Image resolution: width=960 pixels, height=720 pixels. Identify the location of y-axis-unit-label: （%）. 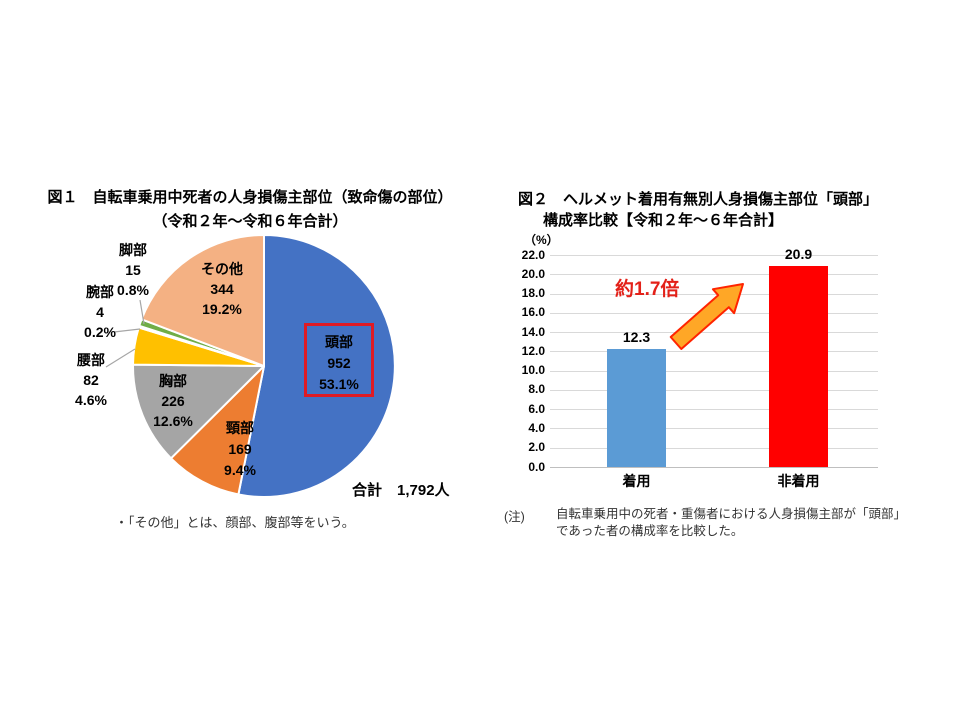
(541, 240).